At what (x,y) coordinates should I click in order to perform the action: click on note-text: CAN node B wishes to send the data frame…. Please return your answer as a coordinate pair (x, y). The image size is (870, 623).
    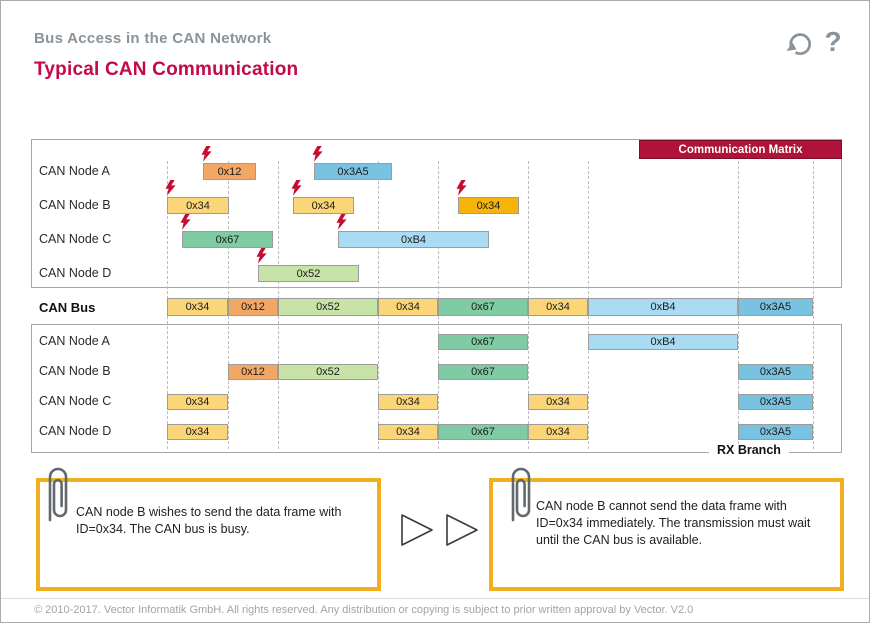
    Looking at the image, I should click on (209, 520).